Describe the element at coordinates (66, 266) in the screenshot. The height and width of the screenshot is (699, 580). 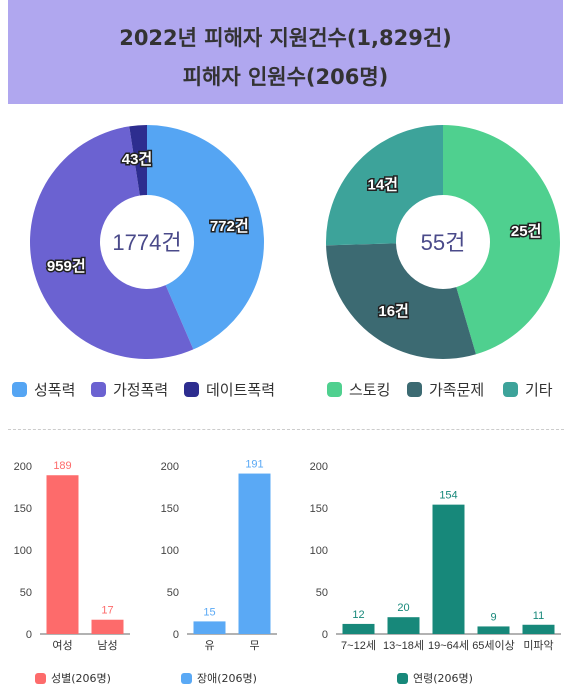
I see `slice-label: 959건` at that location.